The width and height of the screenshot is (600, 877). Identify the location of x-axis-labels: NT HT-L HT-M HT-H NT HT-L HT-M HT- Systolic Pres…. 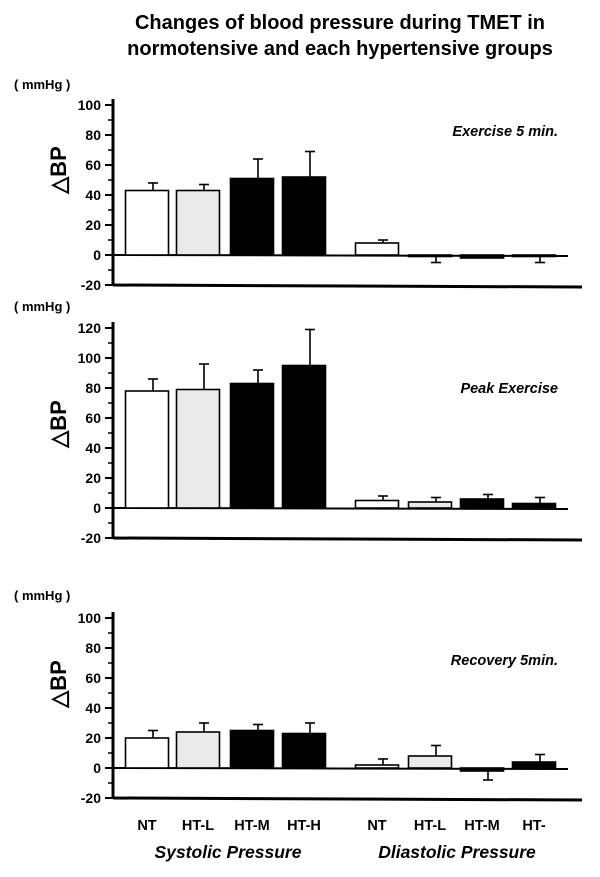
(341, 840).